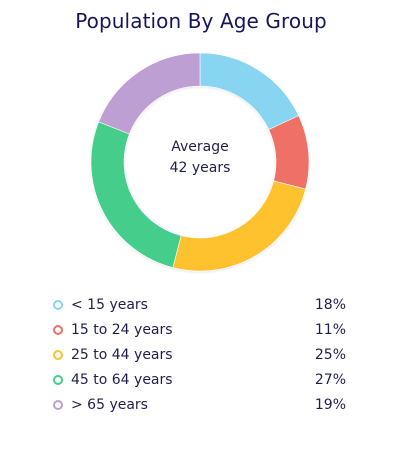  What do you see at coordinates (109, 405) in the screenshot?
I see `legend-label: > 65 years` at bounding box center [109, 405].